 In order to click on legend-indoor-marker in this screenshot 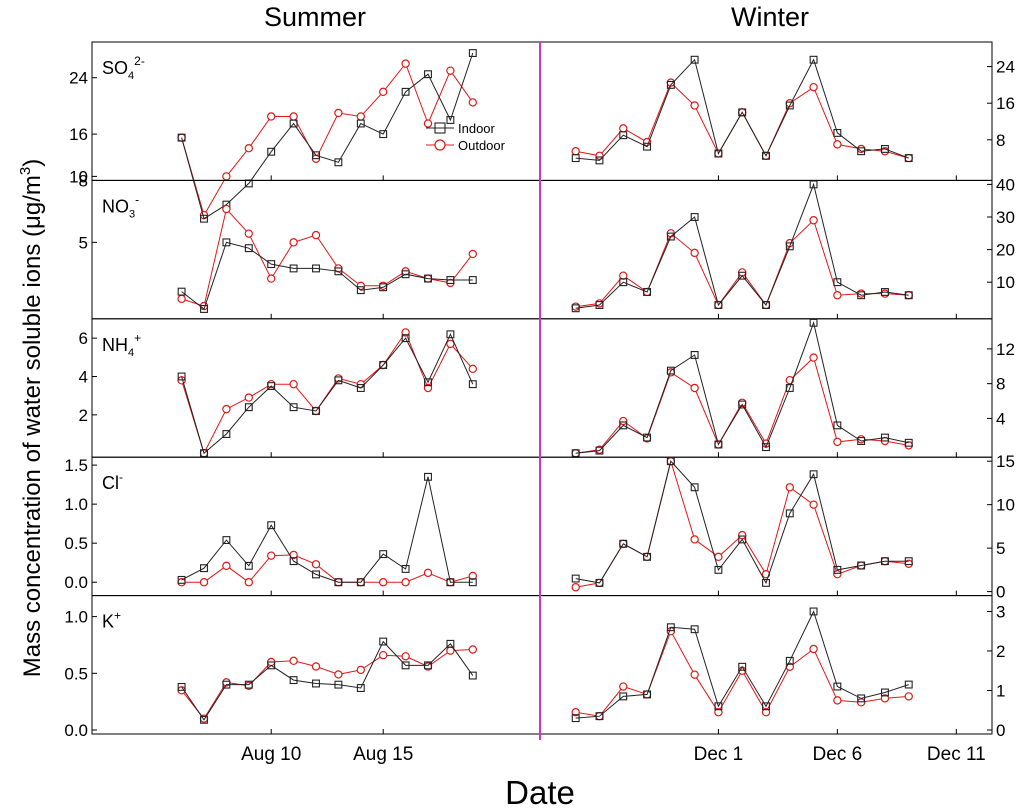, I will do `click(440, 128)`.